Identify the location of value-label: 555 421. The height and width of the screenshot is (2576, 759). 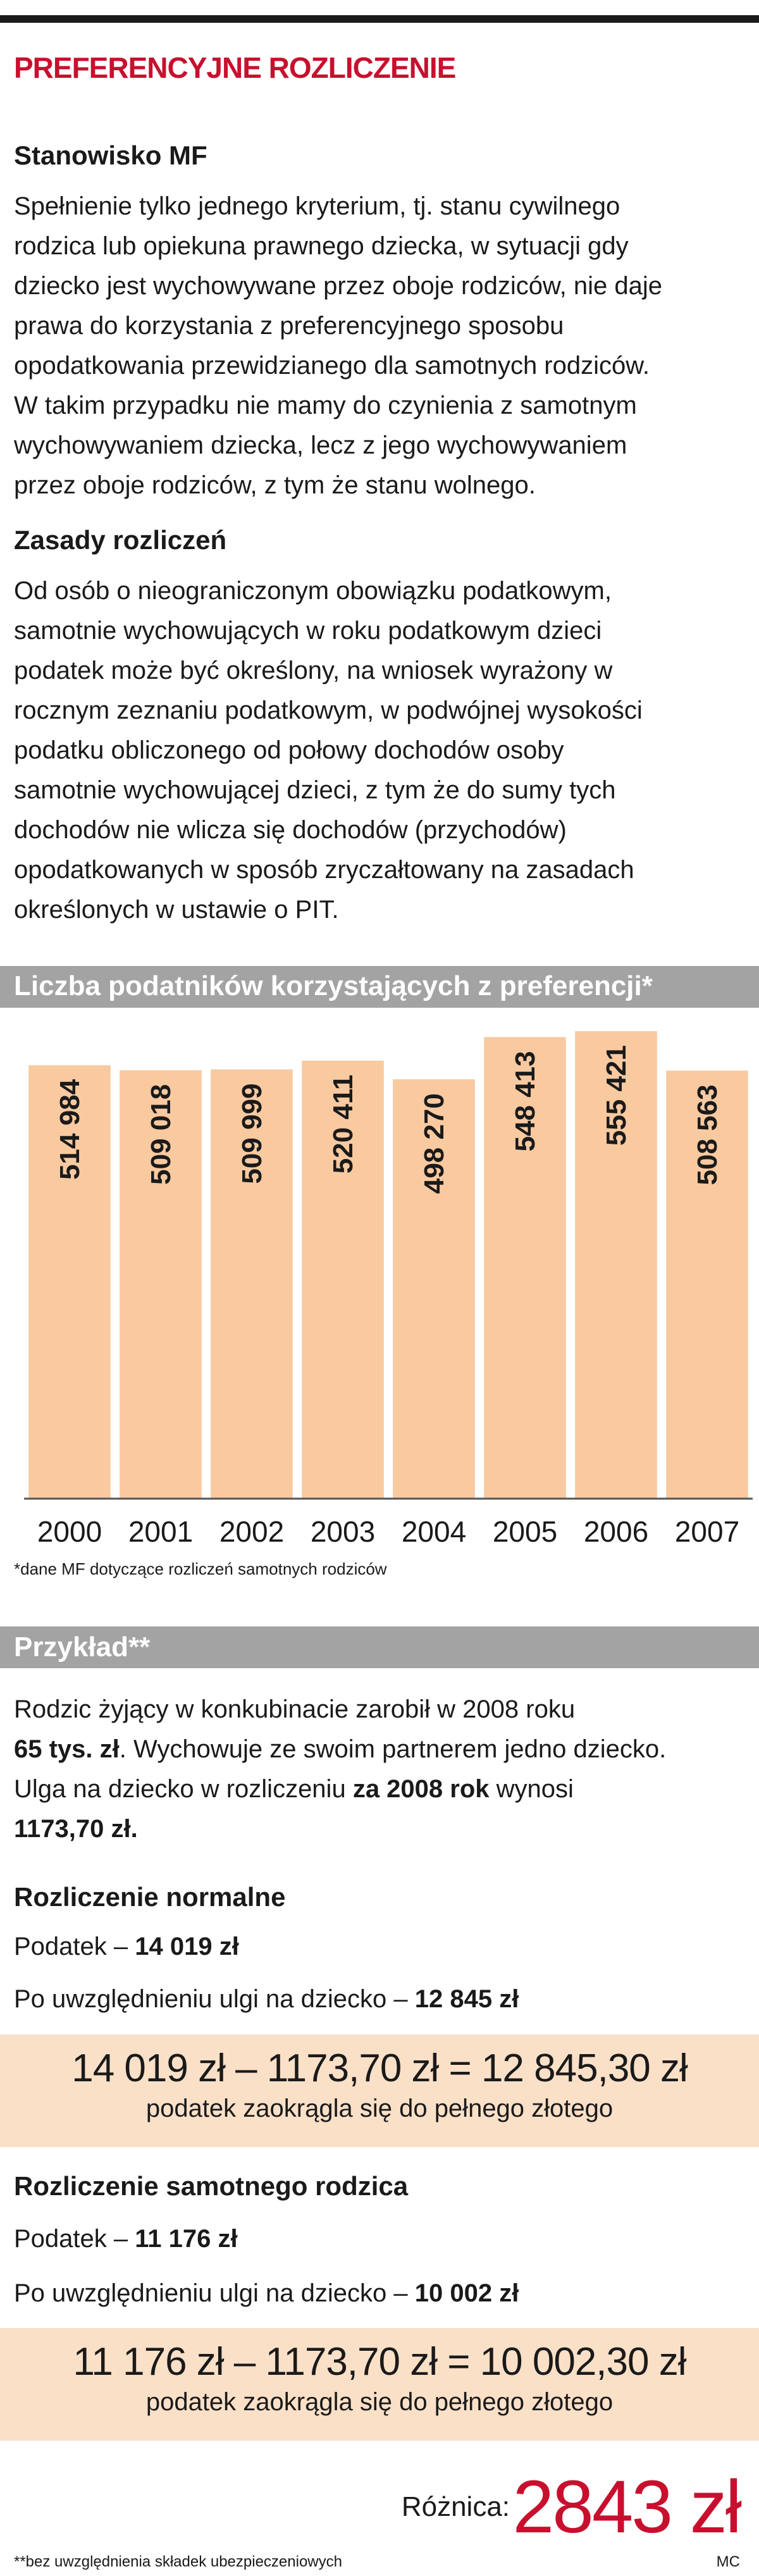
(616, 1096).